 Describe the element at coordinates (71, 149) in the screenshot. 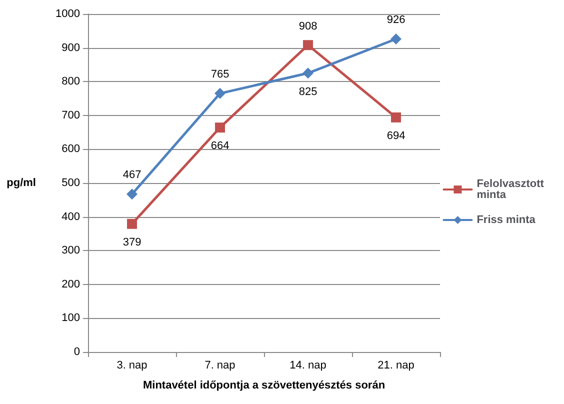

I see `y-tick-label: 600` at that location.